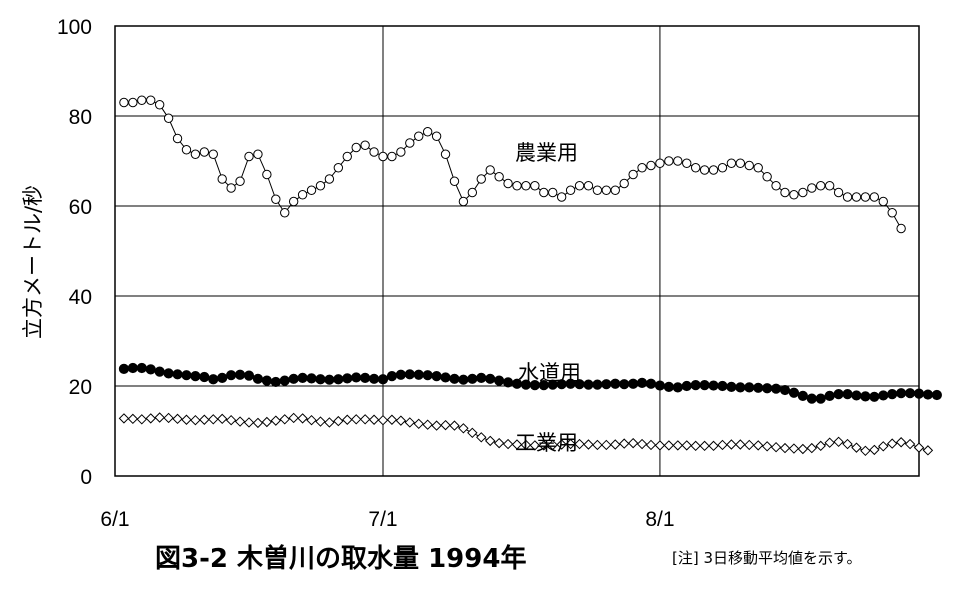 The image size is (970, 604). What do you see at coordinates (526, 434) in the screenshot?
I see `series-industrial` at bounding box center [526, 434].